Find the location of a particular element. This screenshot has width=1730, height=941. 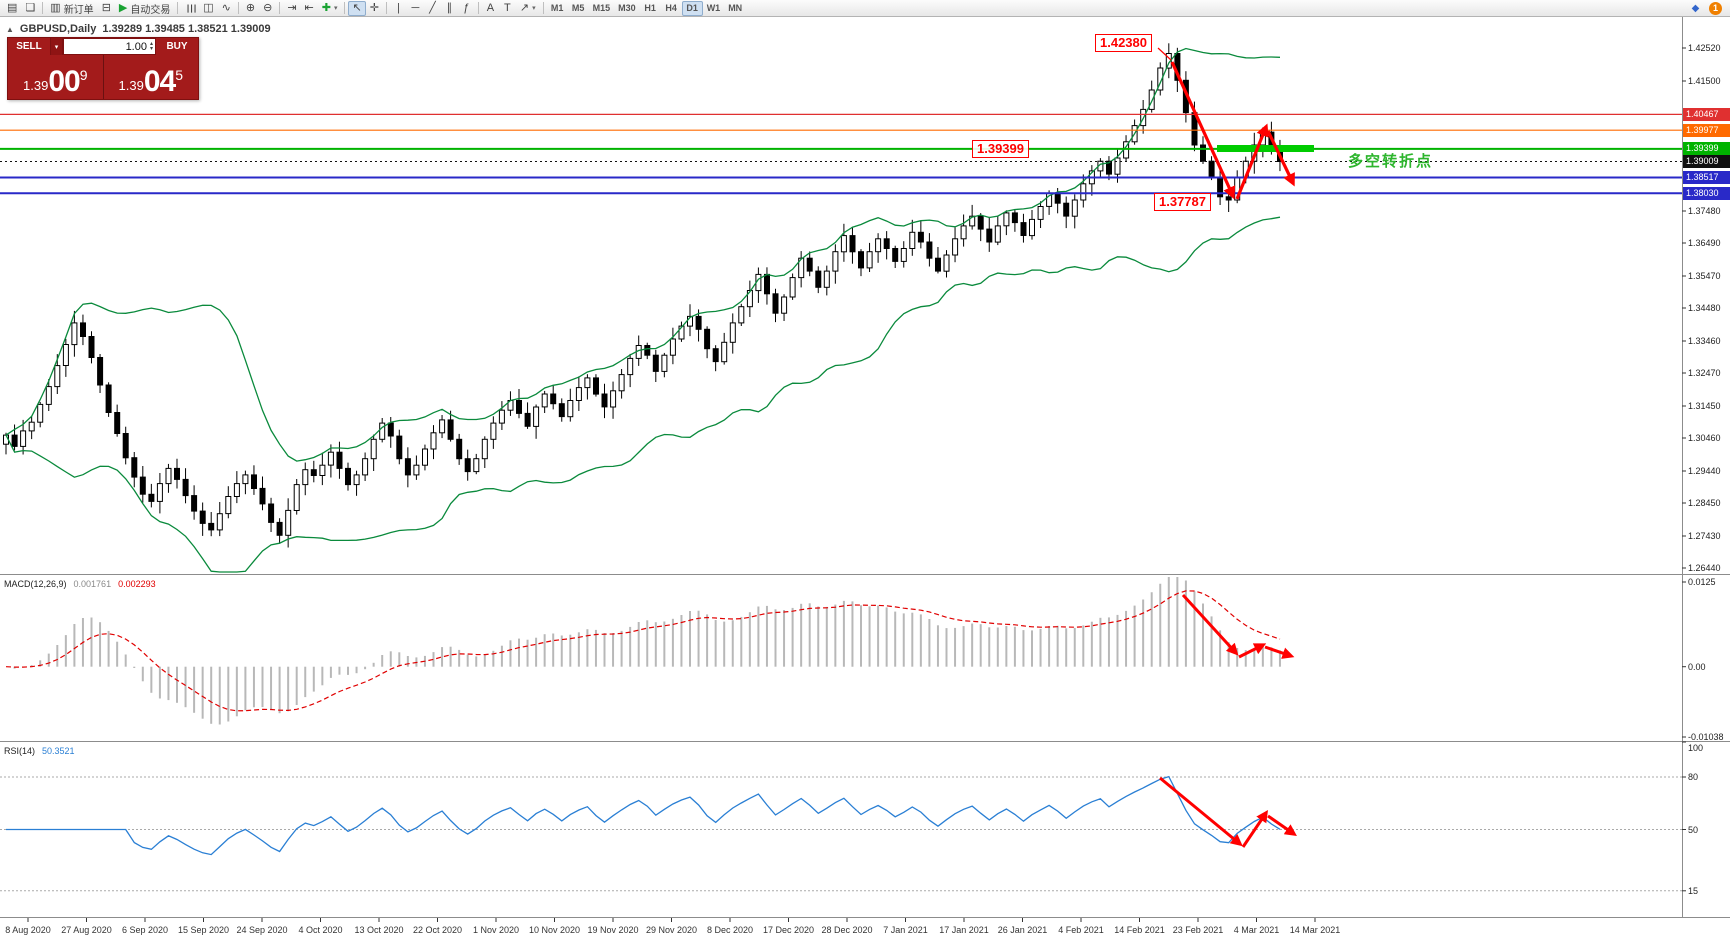

candlestick-chart-icon: ◫ is located at coordinates (208, 7).